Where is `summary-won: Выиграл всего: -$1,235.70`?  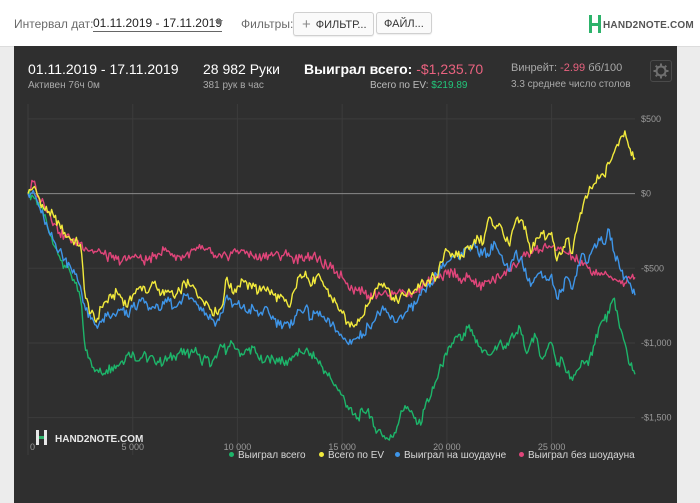
summary-won: Выиграл всего: -$1,235.70 is located at coordinates (393, 69).